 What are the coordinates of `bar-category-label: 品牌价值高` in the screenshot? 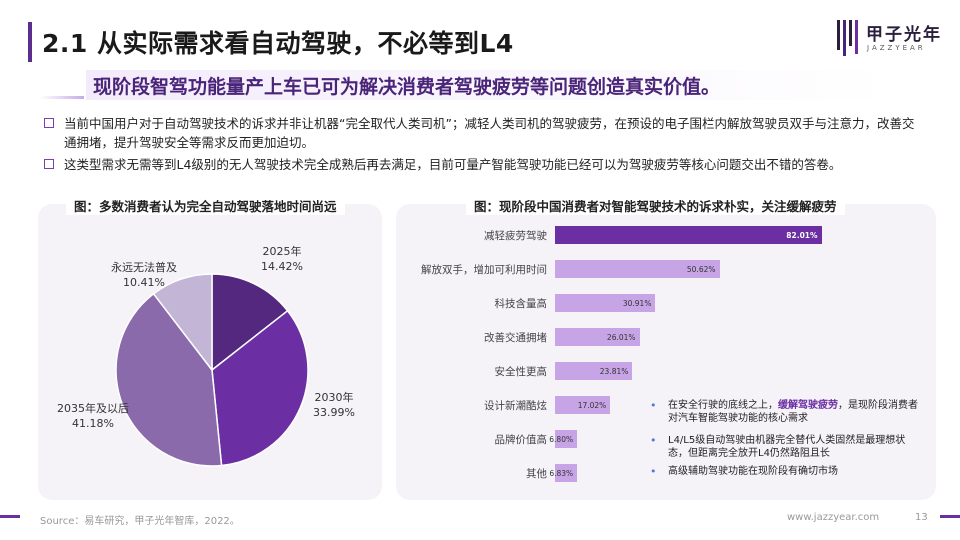 It's located at (521, 440).